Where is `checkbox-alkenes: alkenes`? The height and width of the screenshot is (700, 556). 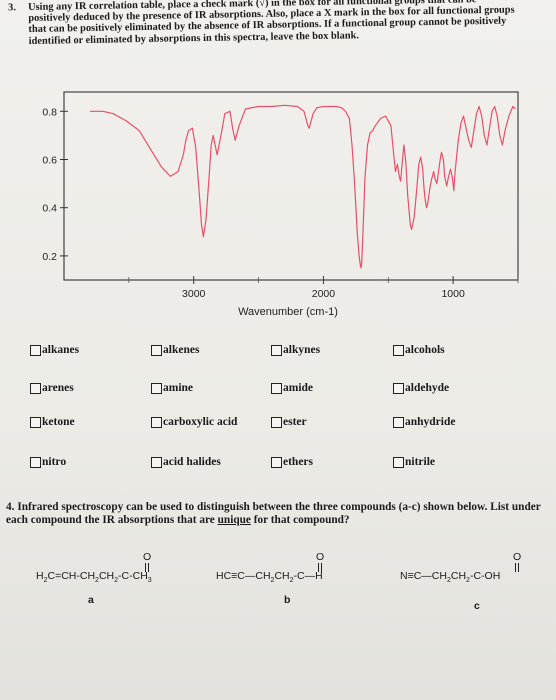
checkbox-alkenes: alkenes is located at coordinates (175, 350).